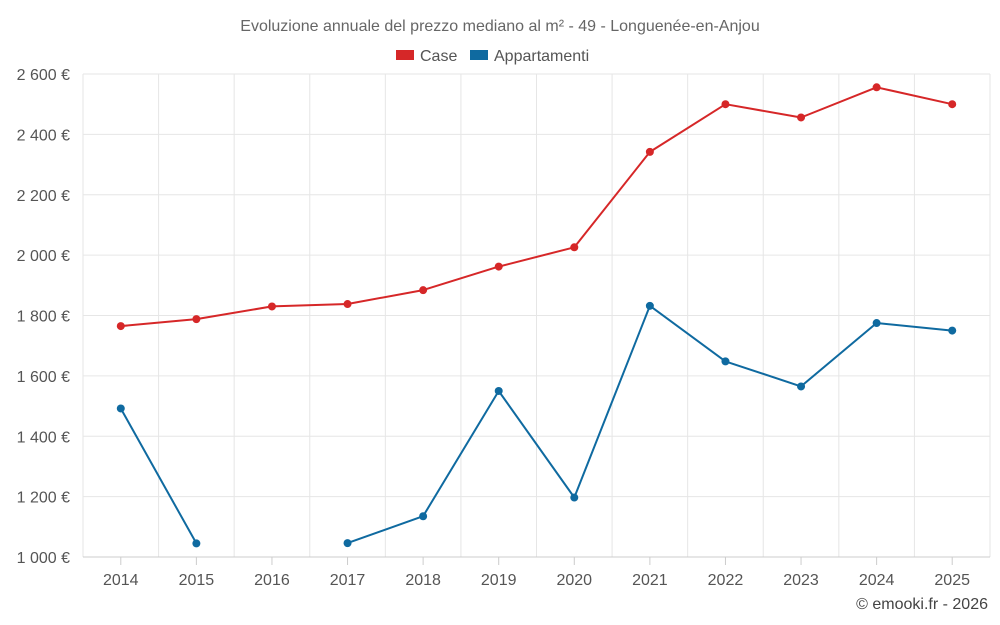 The height and width of the screenshot is (625, 1000). Describe the element at coordinates (499, 580) in the screenshot. I see `x-tick-label: 2019` at that location.